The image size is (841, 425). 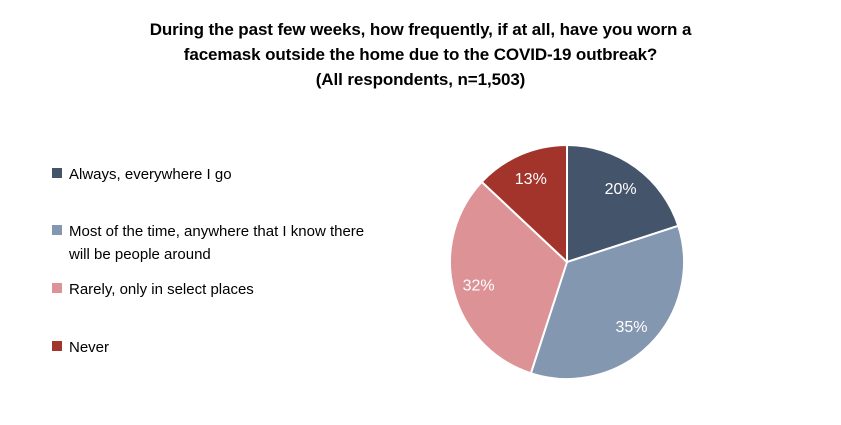 I want to click on legend-item-never: Never, so click(x=80, y=347).